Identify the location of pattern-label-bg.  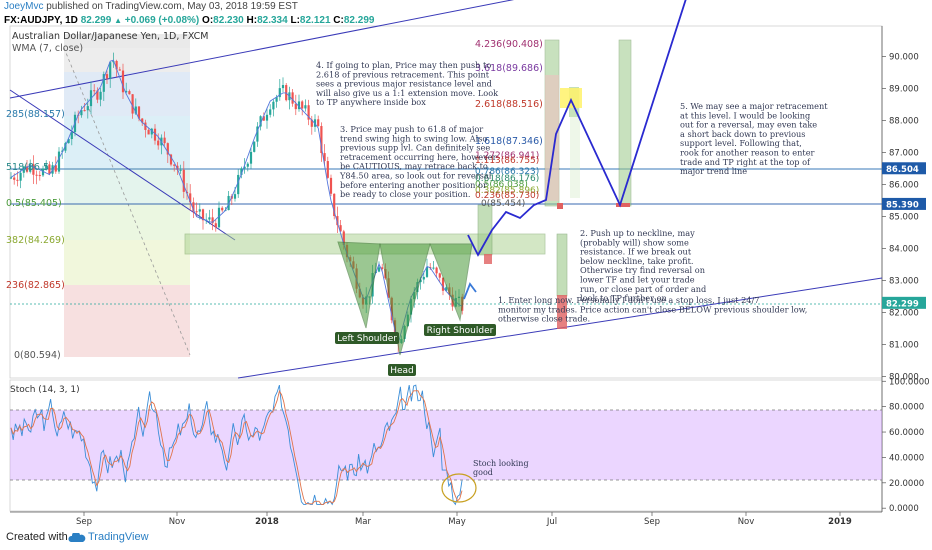
(460, 330).